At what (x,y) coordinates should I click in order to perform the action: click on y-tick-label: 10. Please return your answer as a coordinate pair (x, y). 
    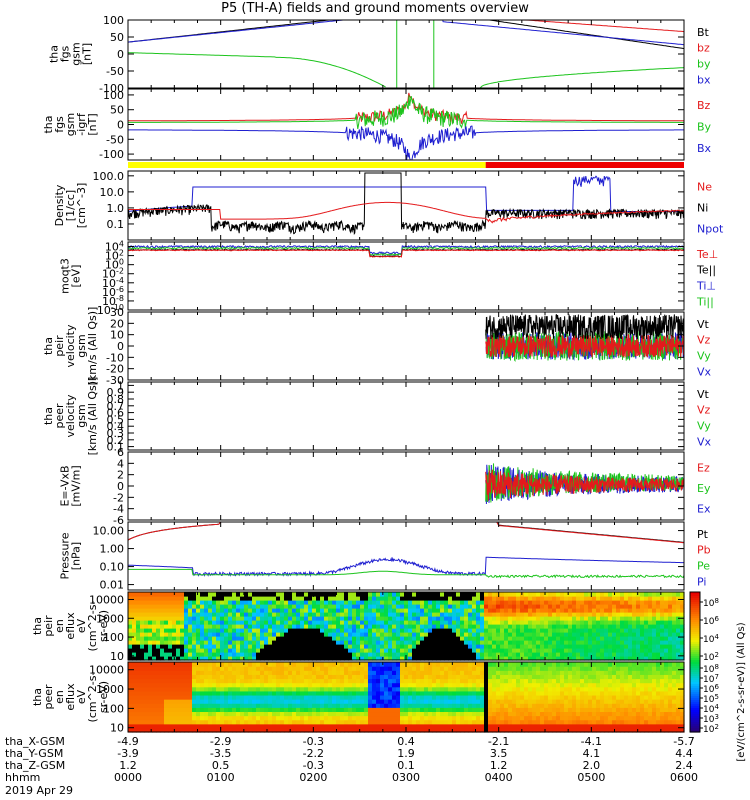
    Looking at the image, I should click on (117, 656).